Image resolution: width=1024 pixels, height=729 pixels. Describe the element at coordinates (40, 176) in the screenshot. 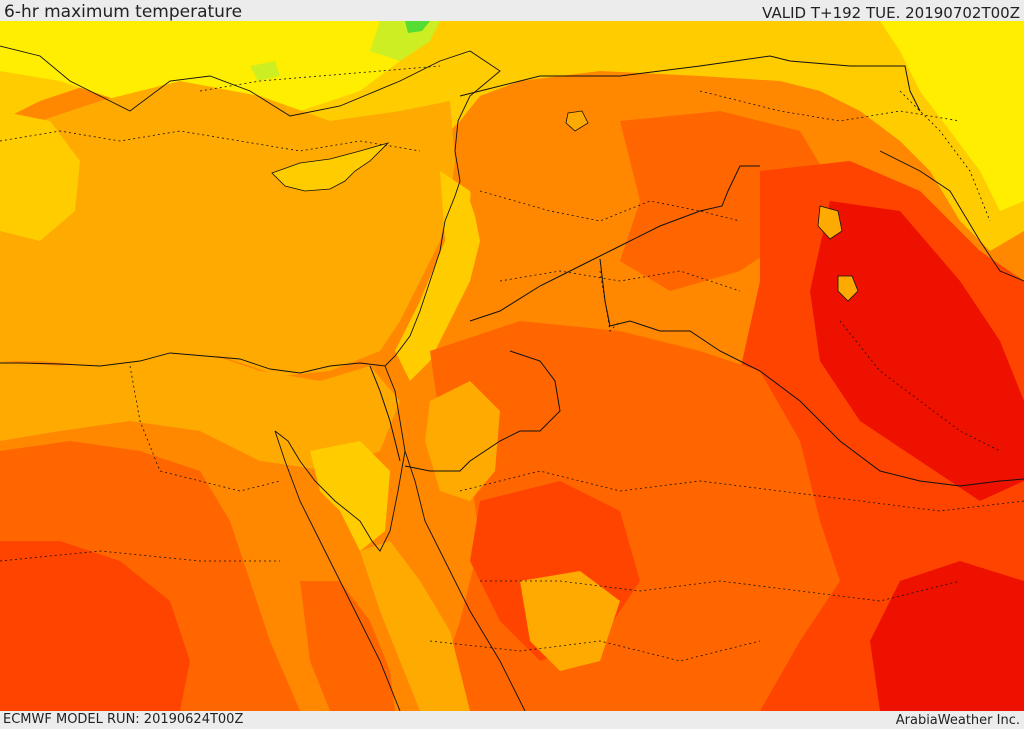

I see `west-sea-yellow` at that location.